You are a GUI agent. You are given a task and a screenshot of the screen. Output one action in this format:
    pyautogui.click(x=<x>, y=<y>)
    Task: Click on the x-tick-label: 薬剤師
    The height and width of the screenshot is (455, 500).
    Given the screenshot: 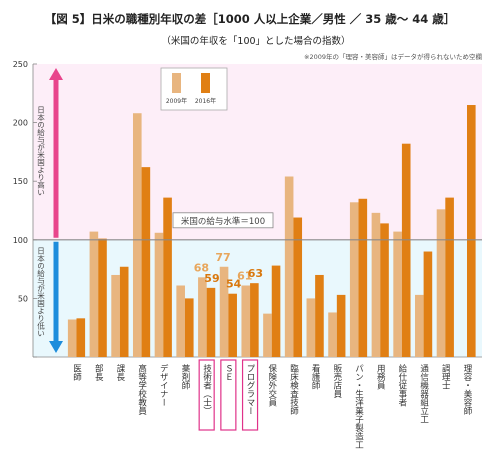 What is the action you would take?
    pyautogui.click(x=185, y=376)
    